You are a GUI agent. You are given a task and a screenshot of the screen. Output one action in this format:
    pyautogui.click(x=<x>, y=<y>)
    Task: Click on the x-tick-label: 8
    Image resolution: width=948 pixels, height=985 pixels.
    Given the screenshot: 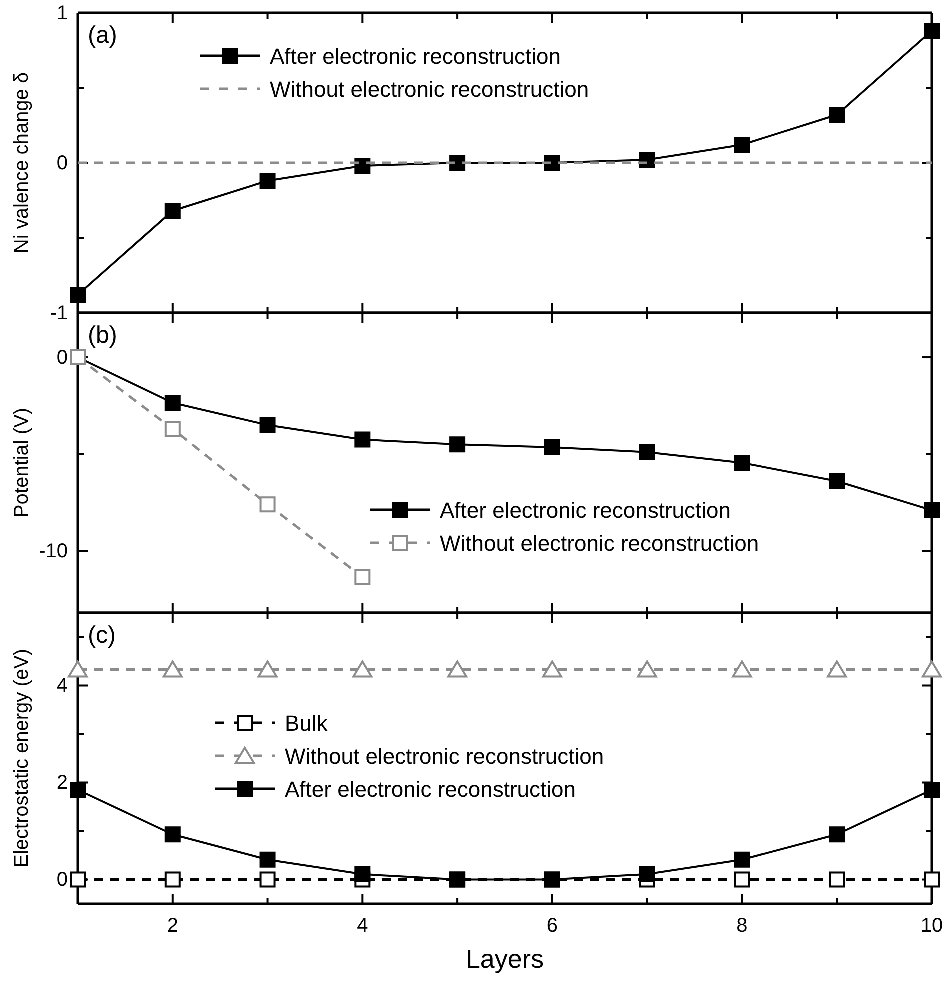 What is the action you would take?
    pyautogui.click(x=742, y=926)
    